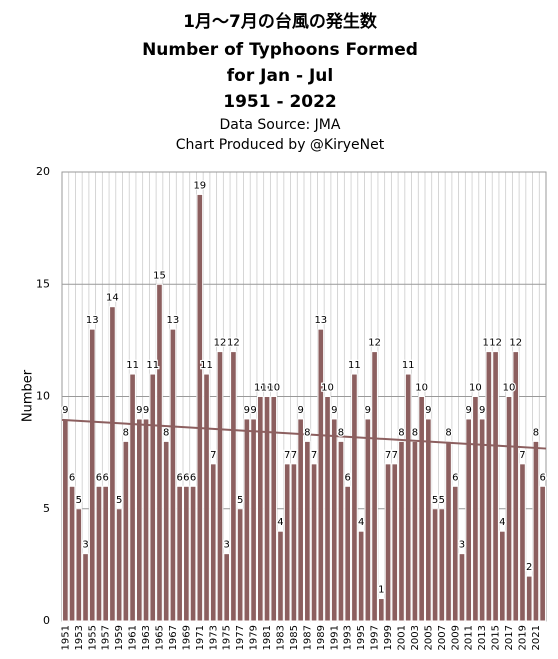  I want to click on x-tick-label: 1965, so click(159, 637).